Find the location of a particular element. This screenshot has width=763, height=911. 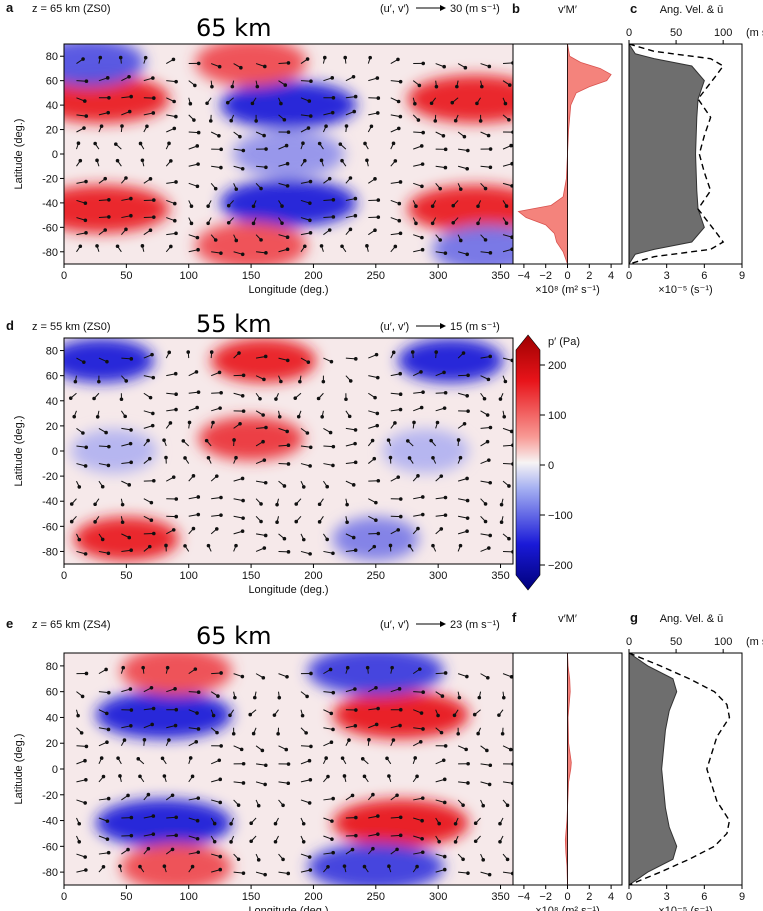

profile-title: v′M′ is located at coordinates (567, 10).